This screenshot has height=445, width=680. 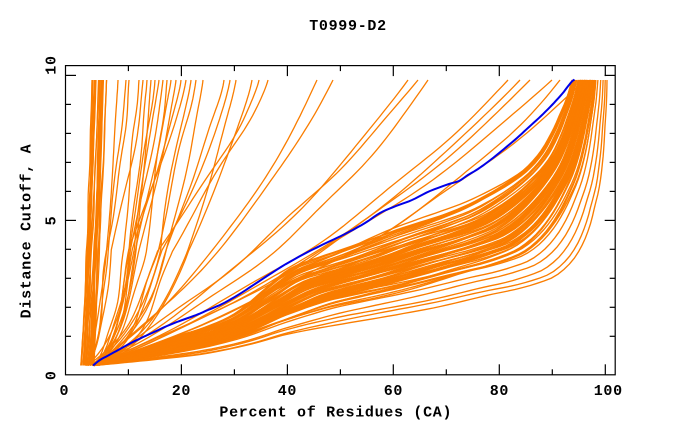 I want to click on svg-text: 20, so click(x=181, y=391).